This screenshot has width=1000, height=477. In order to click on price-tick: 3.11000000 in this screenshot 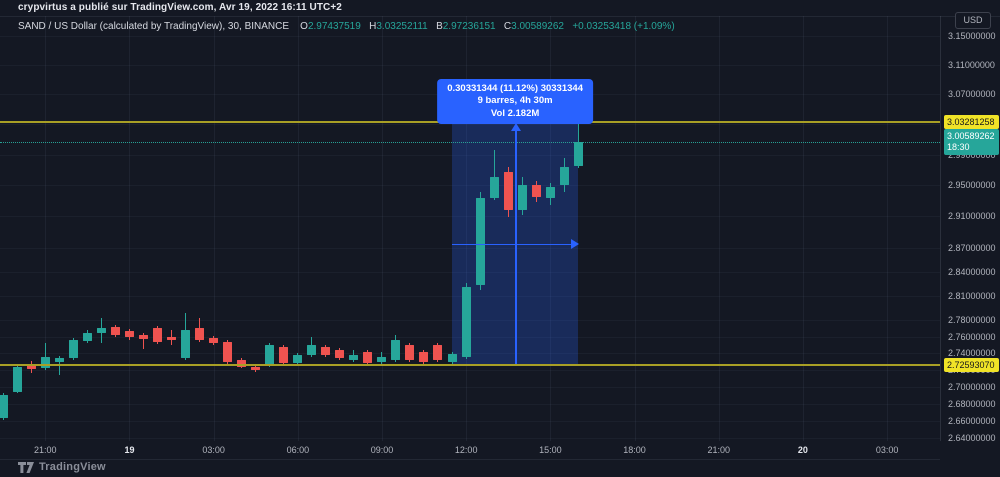, I will do `click(971, 64)`.